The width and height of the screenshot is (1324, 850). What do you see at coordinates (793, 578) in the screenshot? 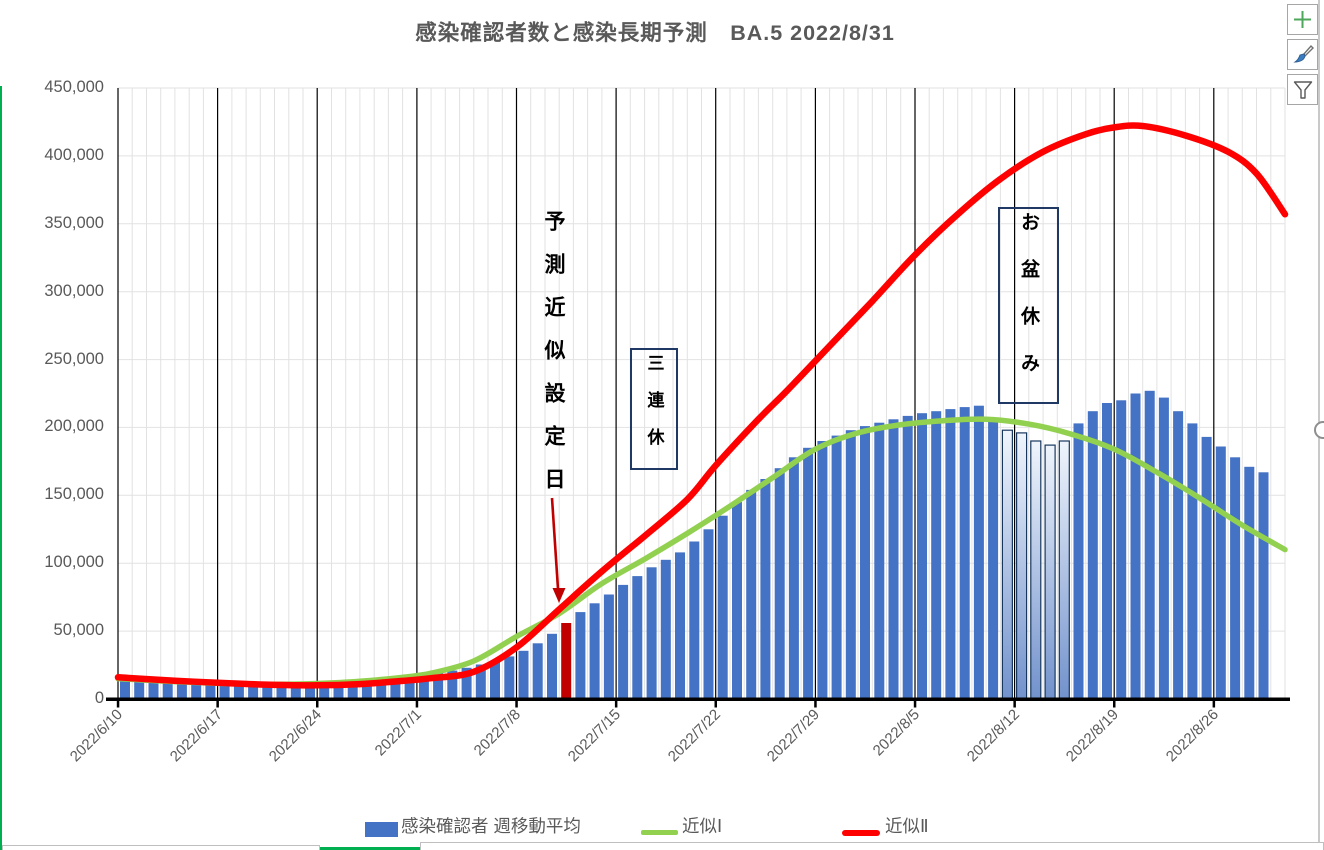
I see `bar-7/27` at bounding box center [793, 578].